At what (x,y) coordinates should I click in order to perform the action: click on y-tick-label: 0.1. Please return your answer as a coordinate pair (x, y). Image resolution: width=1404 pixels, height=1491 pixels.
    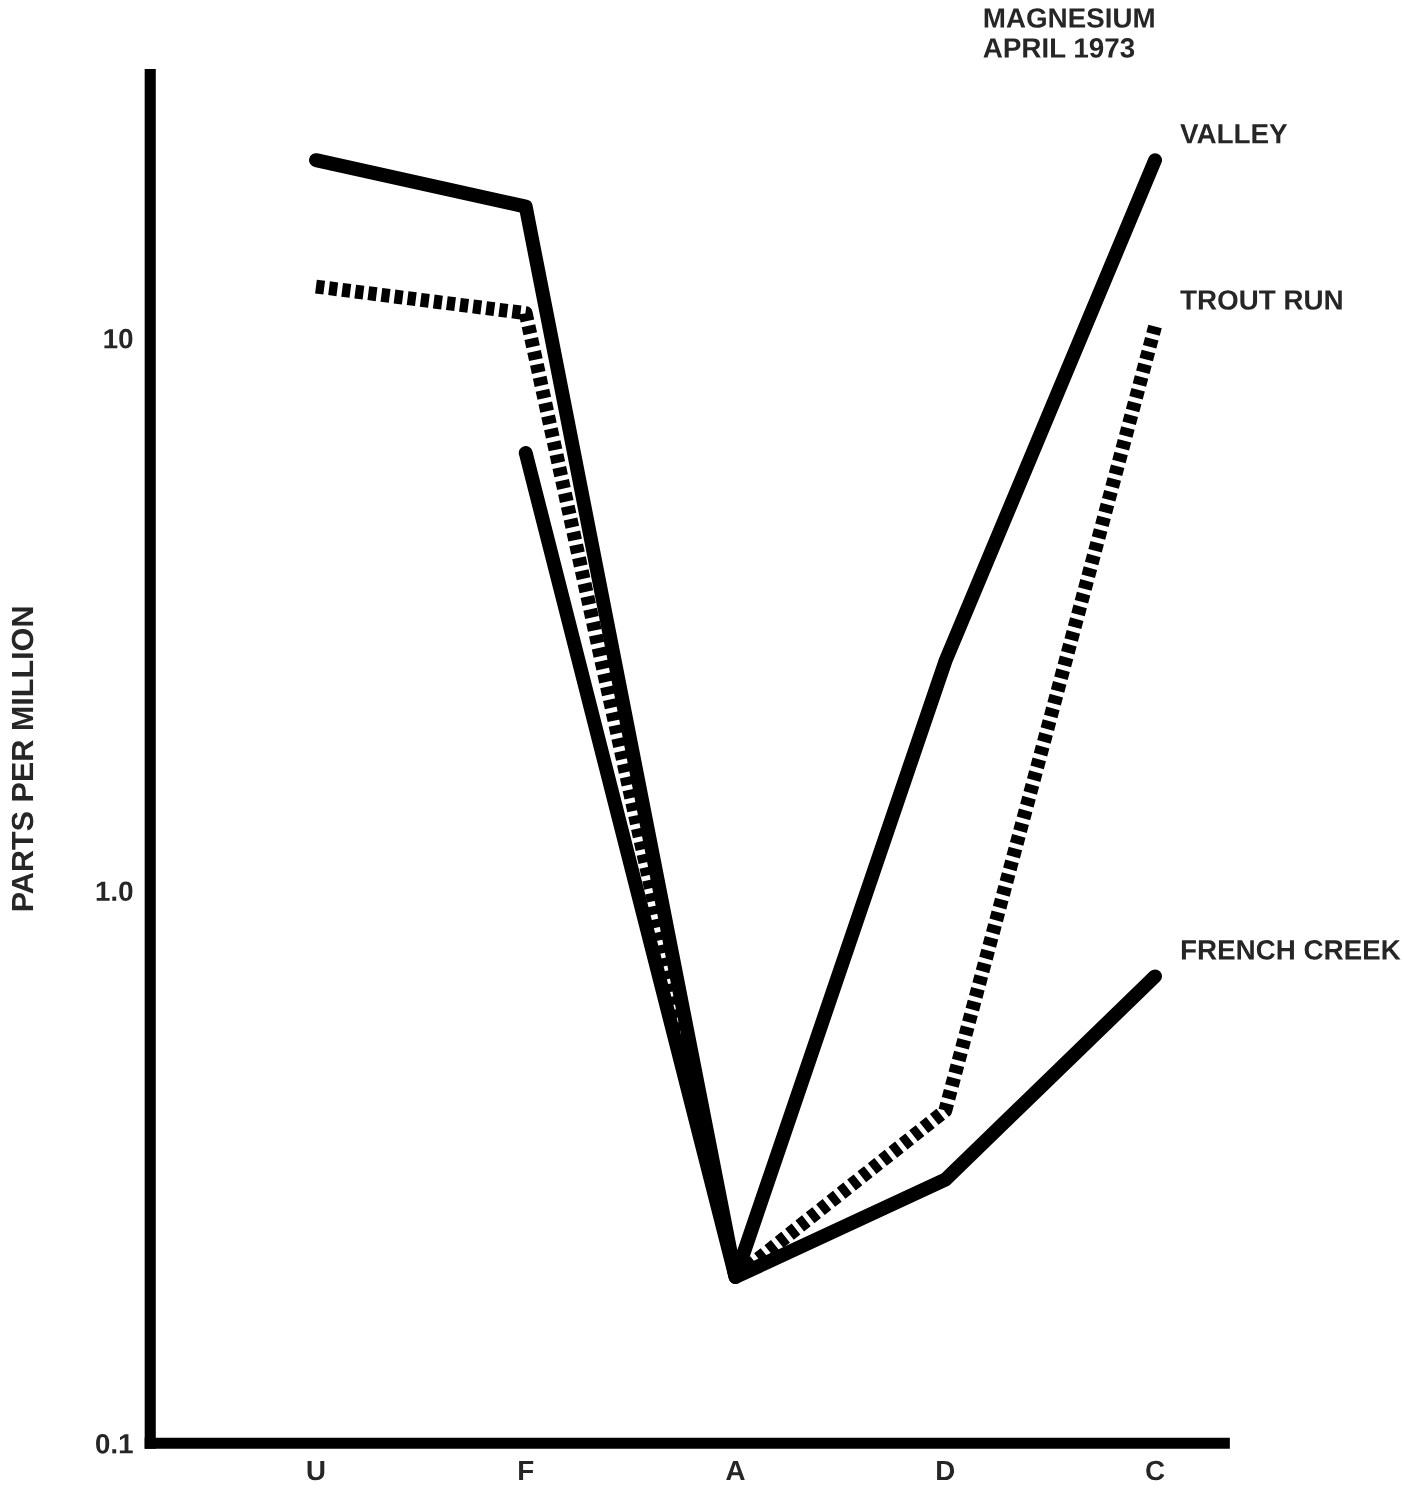
    Looking at the image, I should click on (114, 1443).